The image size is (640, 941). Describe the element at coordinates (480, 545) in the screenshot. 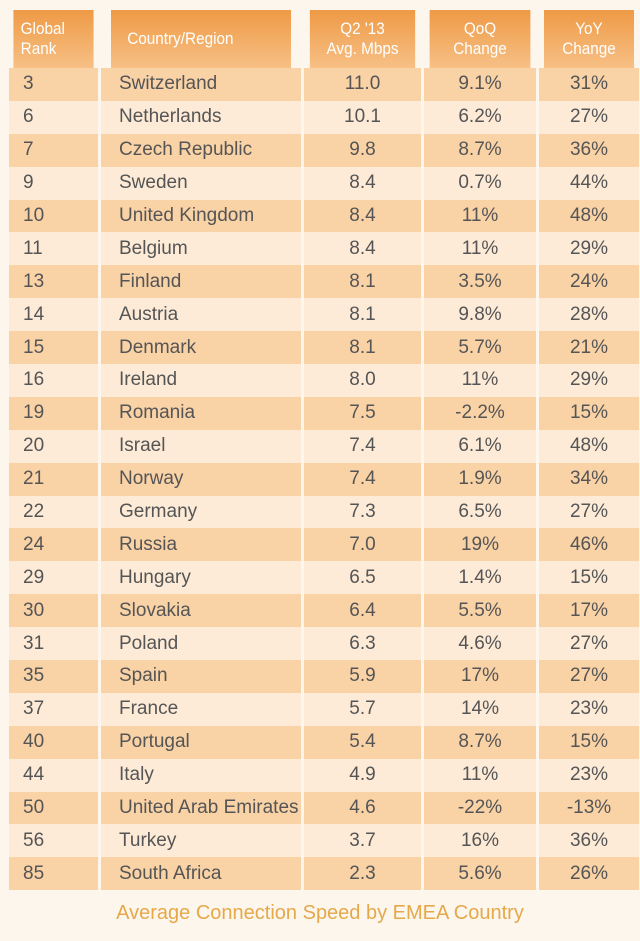

I see `cell-qoq: 19%` at that location.